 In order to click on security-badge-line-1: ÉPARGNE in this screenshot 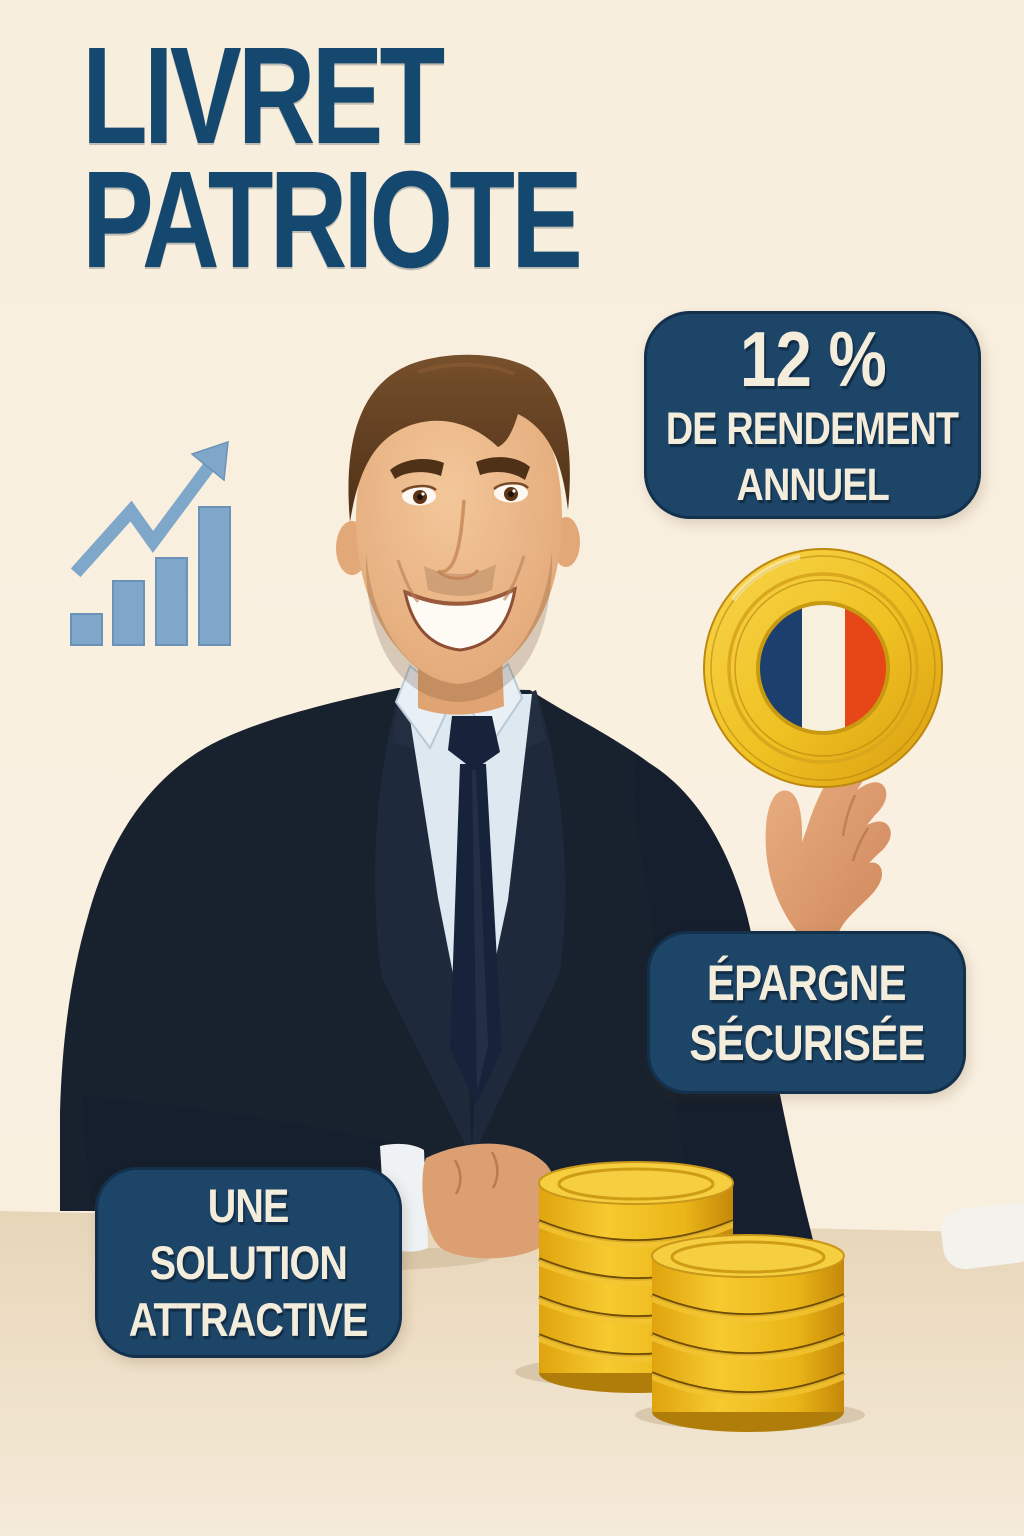, I will do `click(807, 982)`.